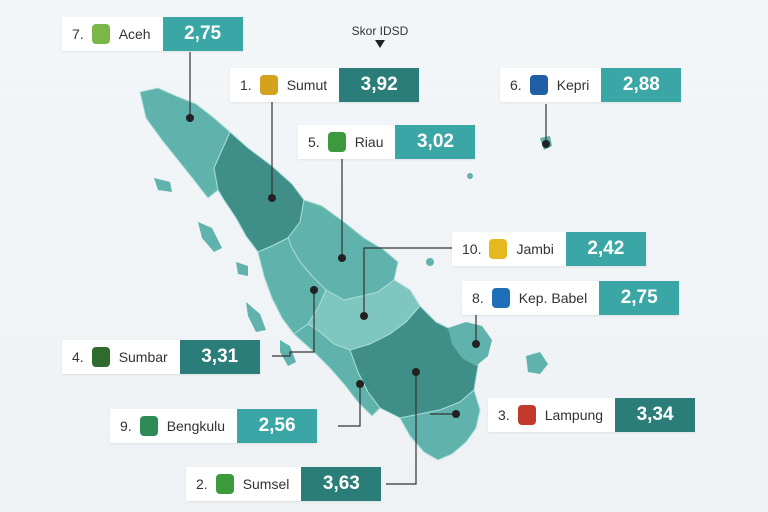  I want to click on sumut-emblem-icon, so click(268, 85).